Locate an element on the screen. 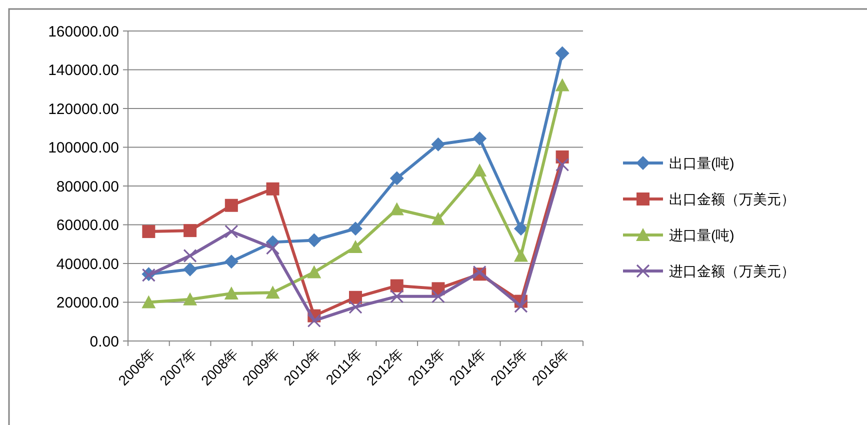  y-tick-label: 120000.00 is located at coordinates (83, 109).